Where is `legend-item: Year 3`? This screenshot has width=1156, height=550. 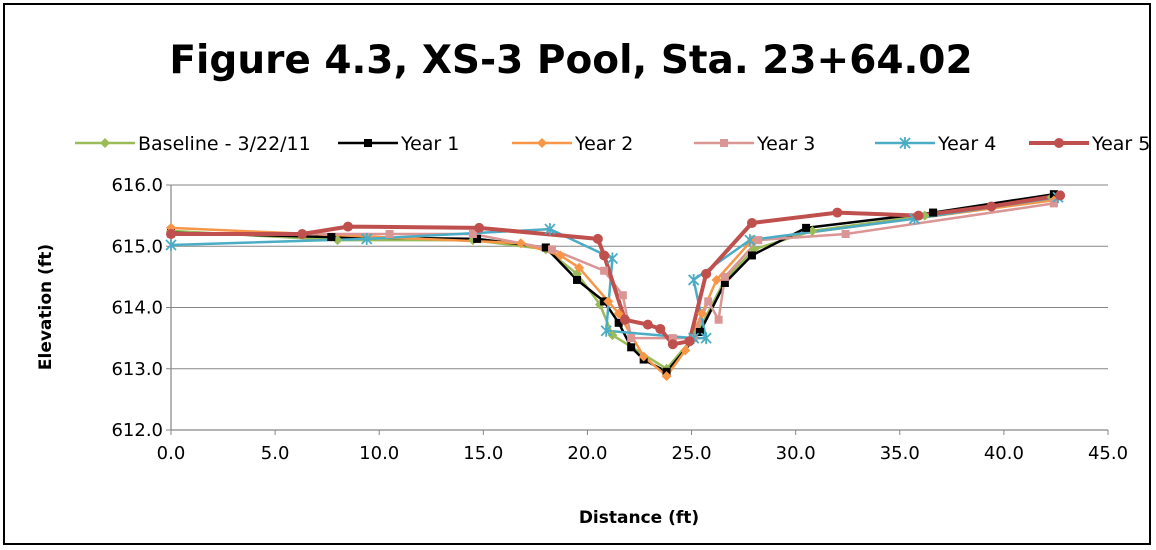
legend-item: Year 3 is located at coordinates (754, 144).